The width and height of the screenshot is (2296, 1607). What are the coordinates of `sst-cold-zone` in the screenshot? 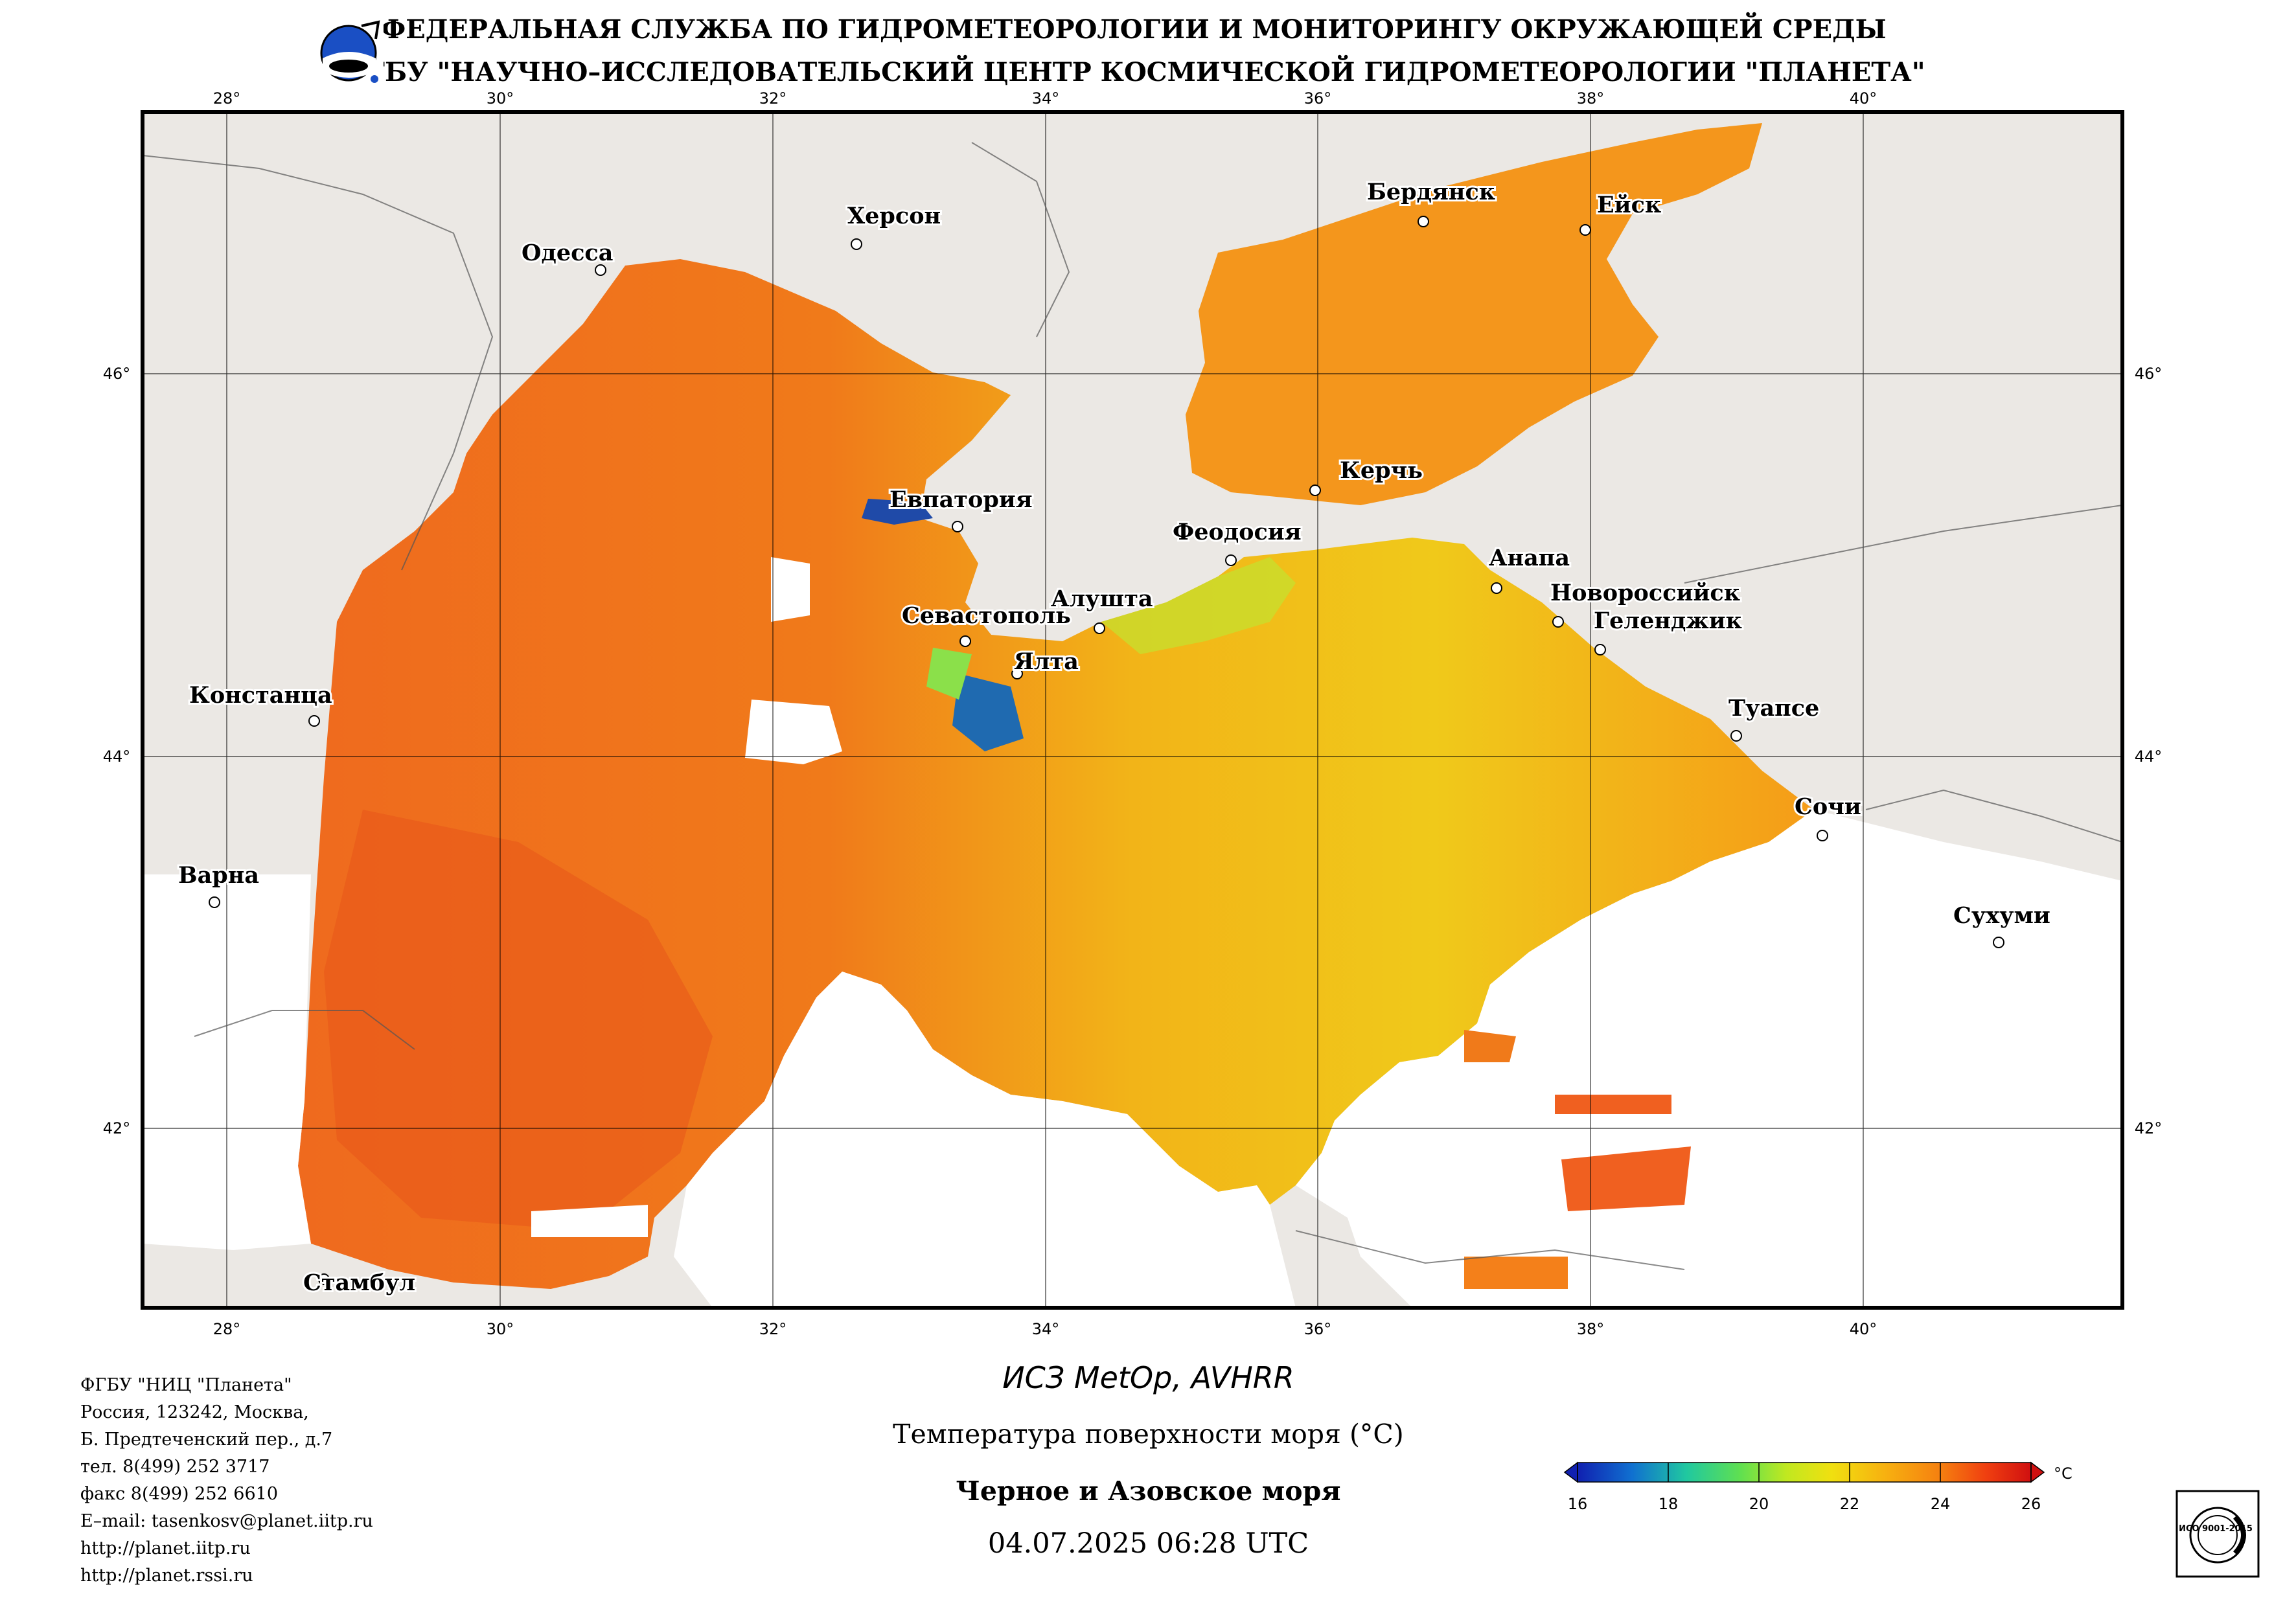 It's located at (988, 712).